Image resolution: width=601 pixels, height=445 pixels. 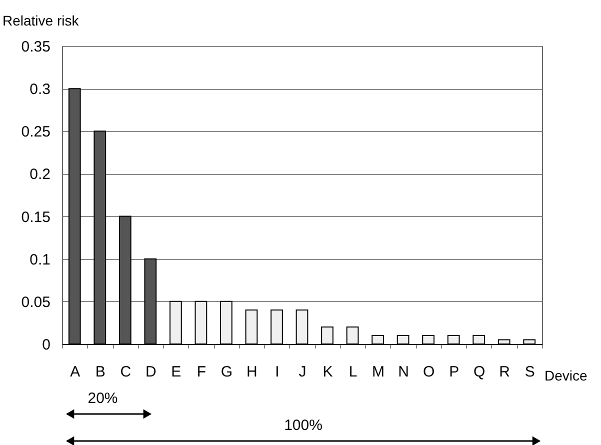 I want to click on x-tick-label: I, so click(x=277, y=372).